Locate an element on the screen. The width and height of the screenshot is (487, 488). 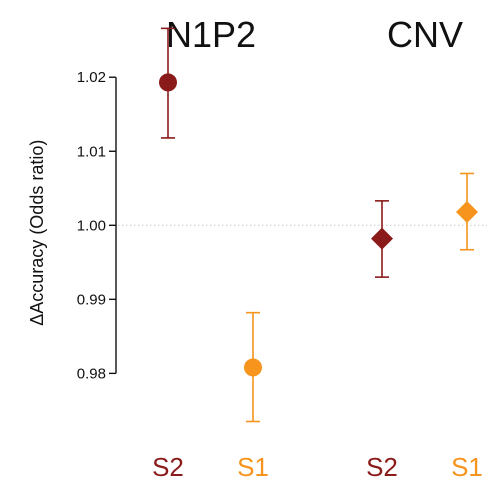
y-tick-label: 0.98 is located at coordinates (91, 373).